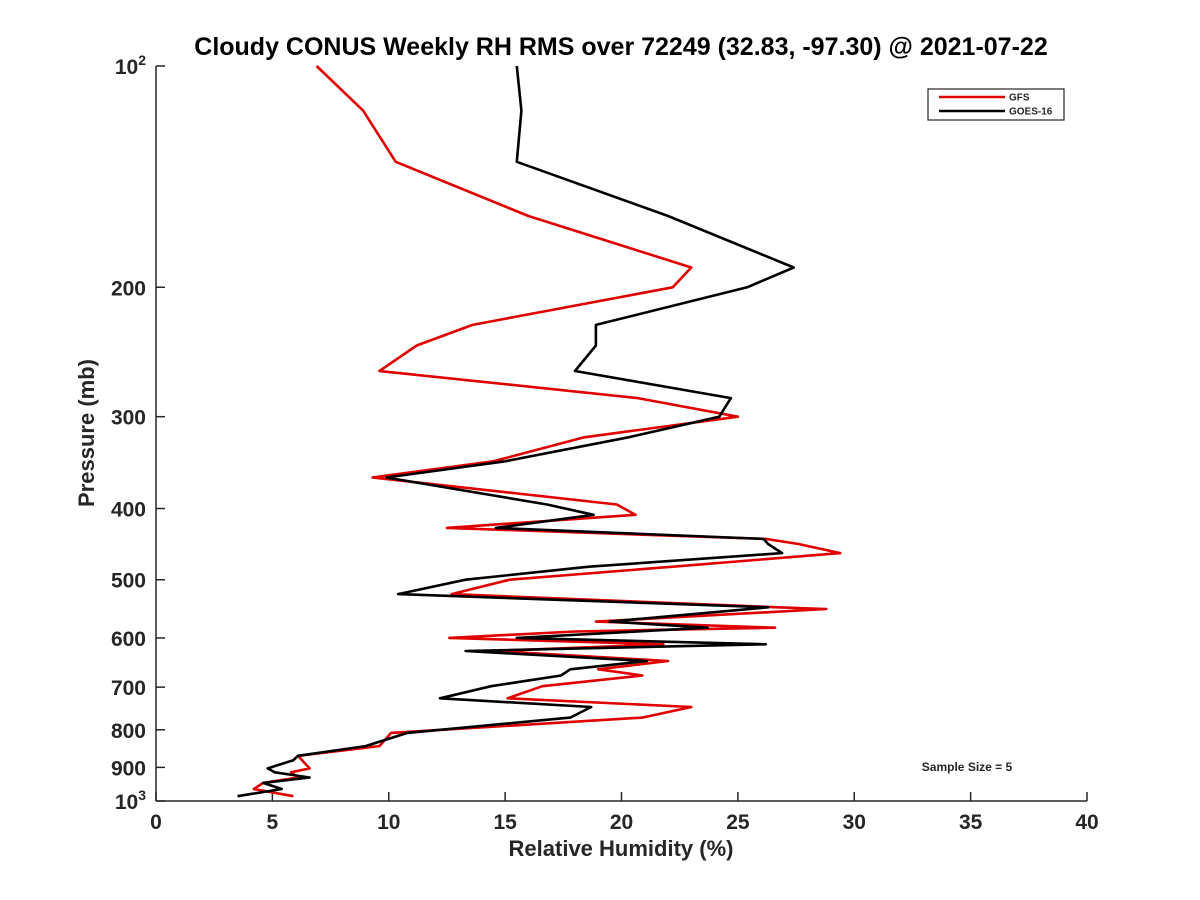 The image size is (1200, 900). I want to click on y-tick-label-exponent: 3, so click(142, 795).